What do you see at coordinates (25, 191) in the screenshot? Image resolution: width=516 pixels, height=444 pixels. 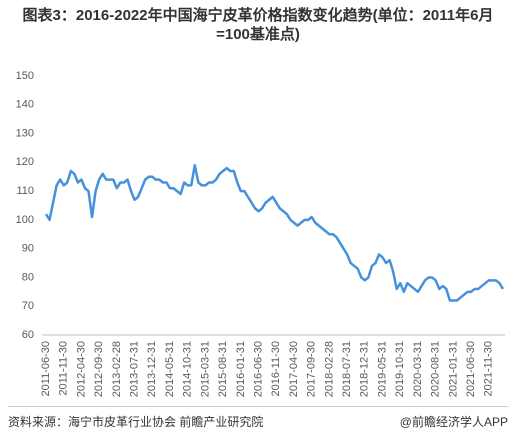 I see `y-tick-label: 110` at bounding box center [25, 191].